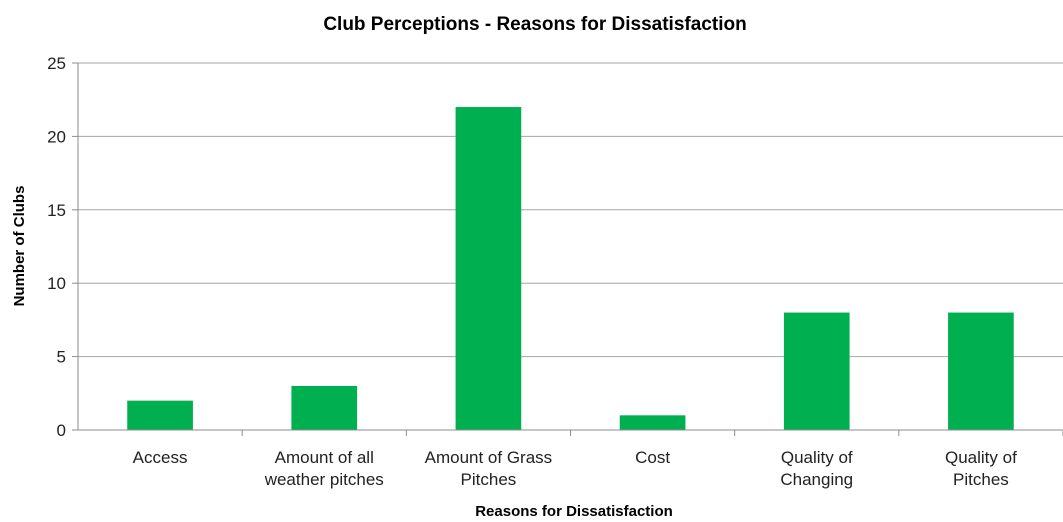 This screenshot has width=1063, height=522. Describe the element at coordinates (56, 283) in the screenshot. I see `y-tick-label: 10` at that location.